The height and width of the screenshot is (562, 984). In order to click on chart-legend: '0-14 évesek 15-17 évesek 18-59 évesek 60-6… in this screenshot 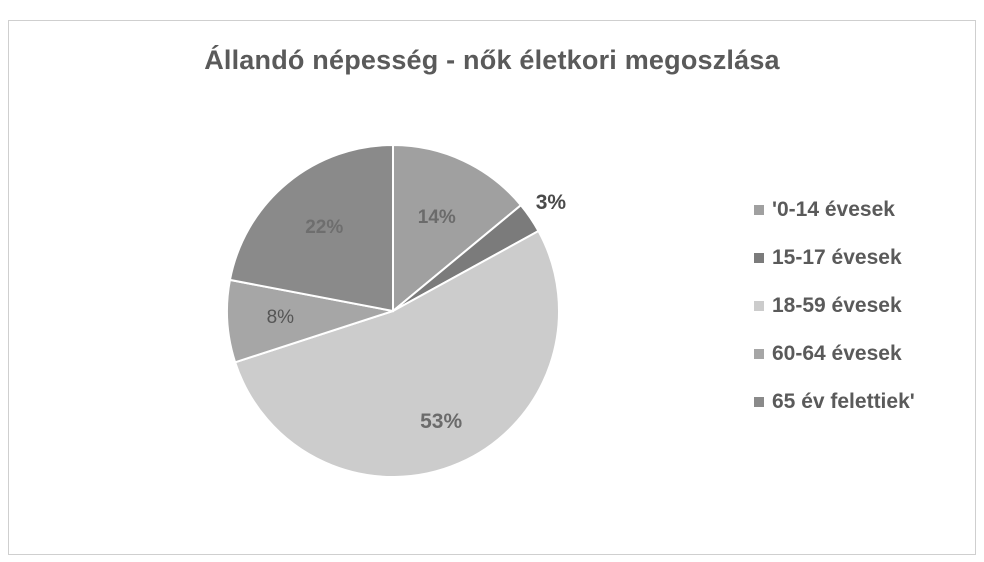, I will do `click(834, 306)`.